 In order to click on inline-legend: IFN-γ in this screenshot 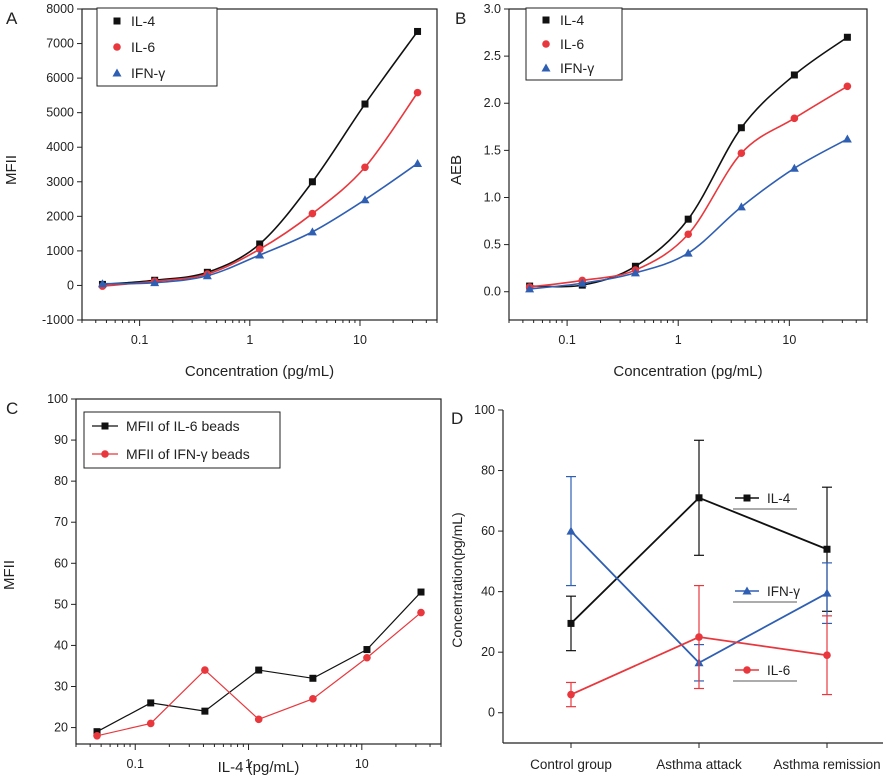, I will do `click(766, 593)`.